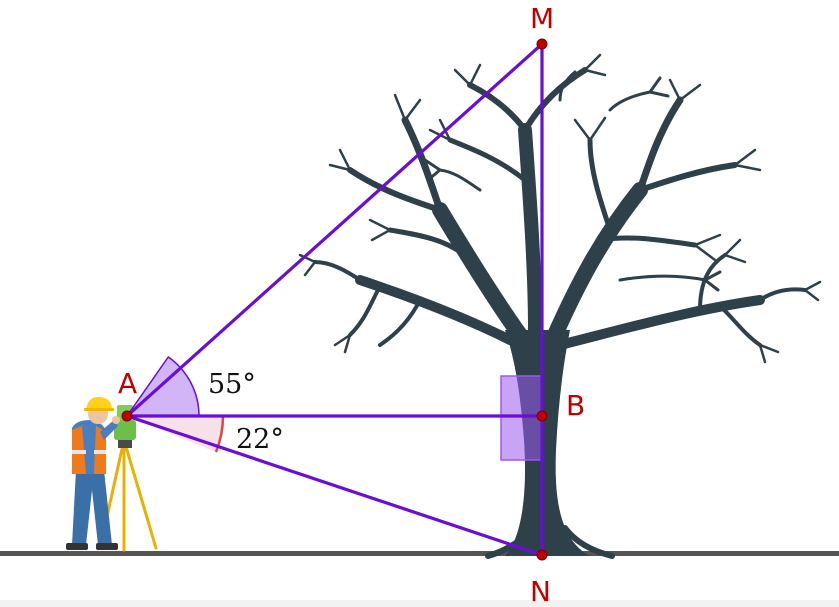  What do you see at coordinates (419, 603) in the screenshot?
I see `footer-strip` at bounding box center [419, 603].